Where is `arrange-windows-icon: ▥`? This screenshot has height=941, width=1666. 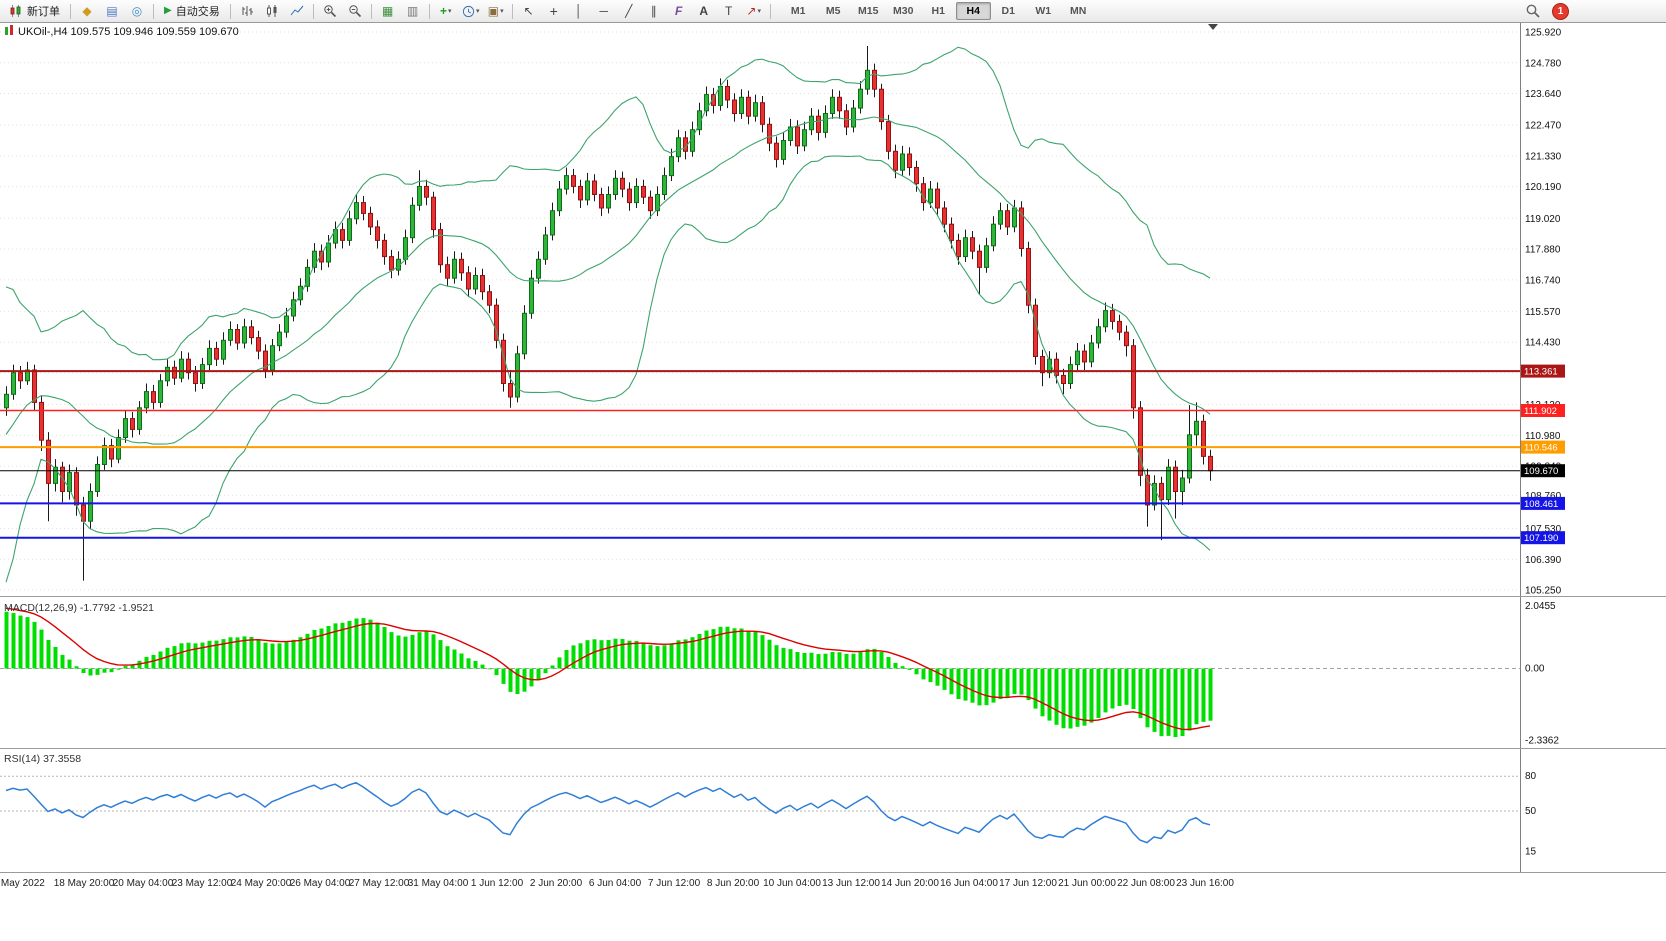 arrange-windows-icon: ▥ is located at coordinates (413, 11).